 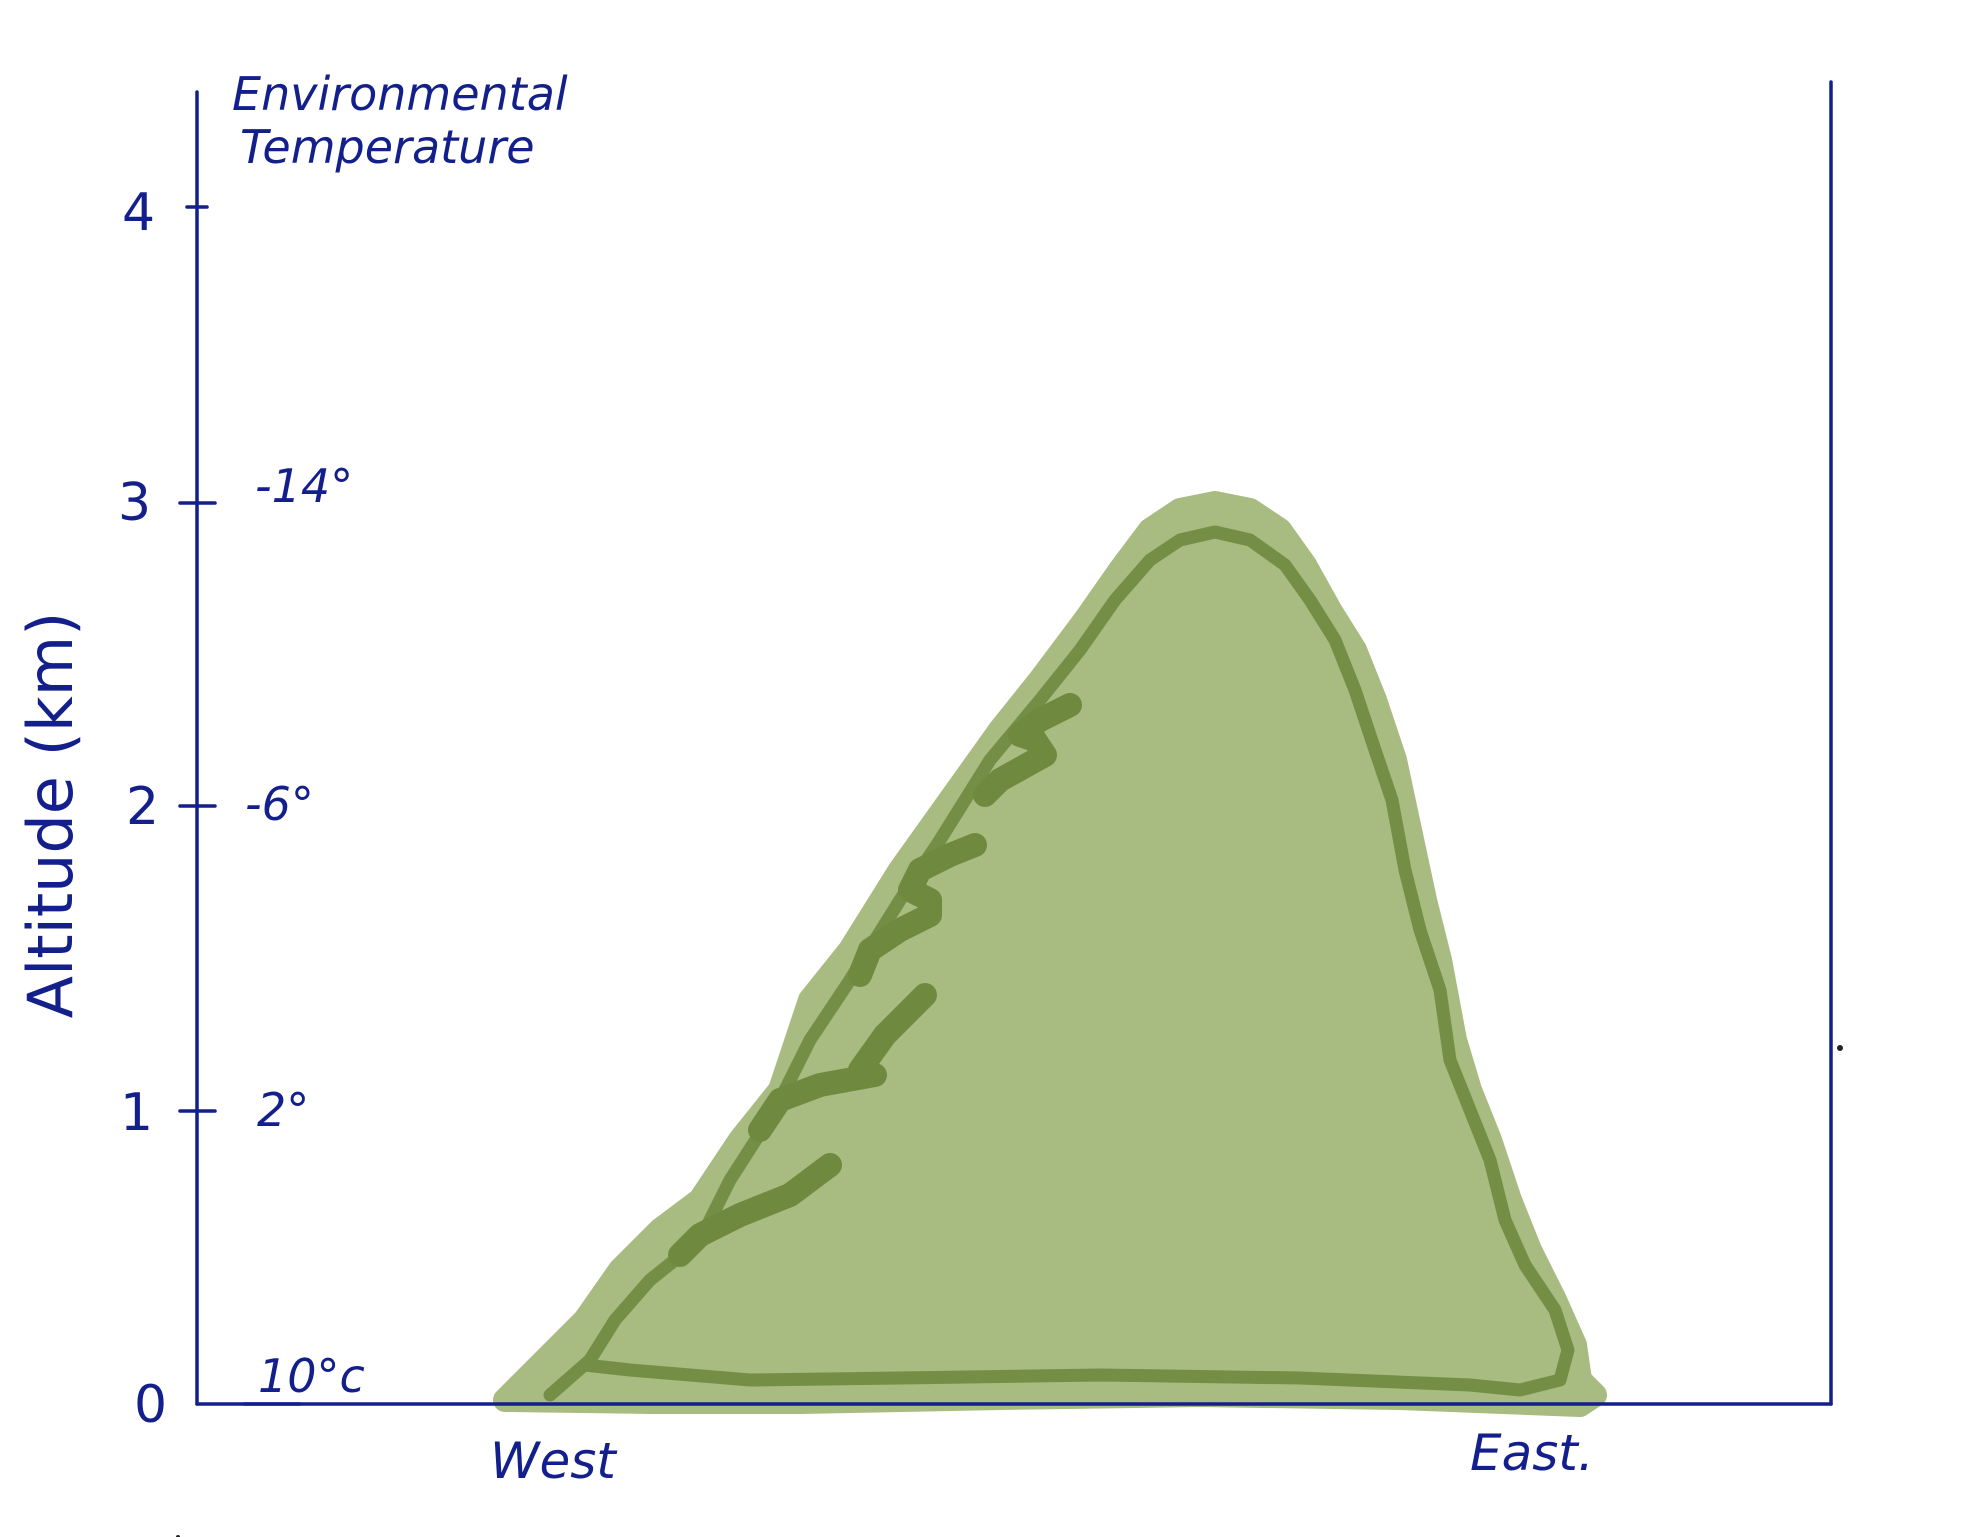 What do you see at coordinates (142, 807) in the screenshot?
I see `y-tick-label-2: 2` at bounding box center [142, 807].